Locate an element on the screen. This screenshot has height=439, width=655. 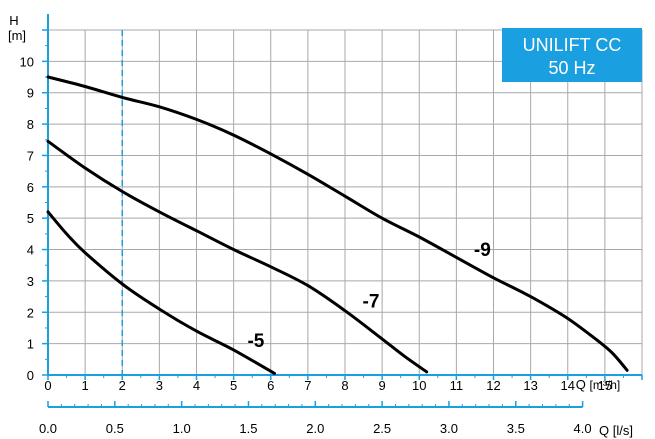
x-tick-label: 2 is located at coordinates (122, 385).